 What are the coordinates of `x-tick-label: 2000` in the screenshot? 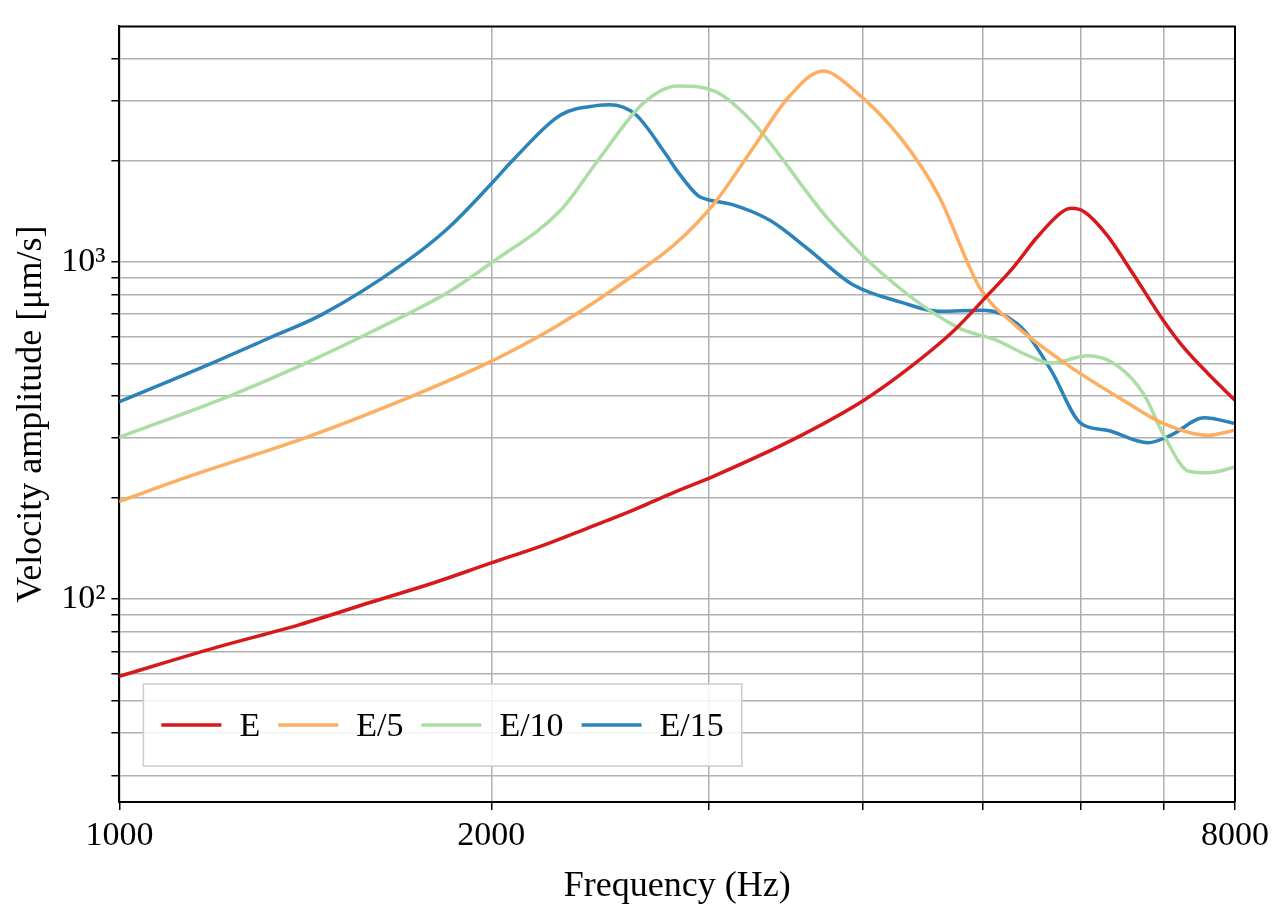 It's located at (491, 834).